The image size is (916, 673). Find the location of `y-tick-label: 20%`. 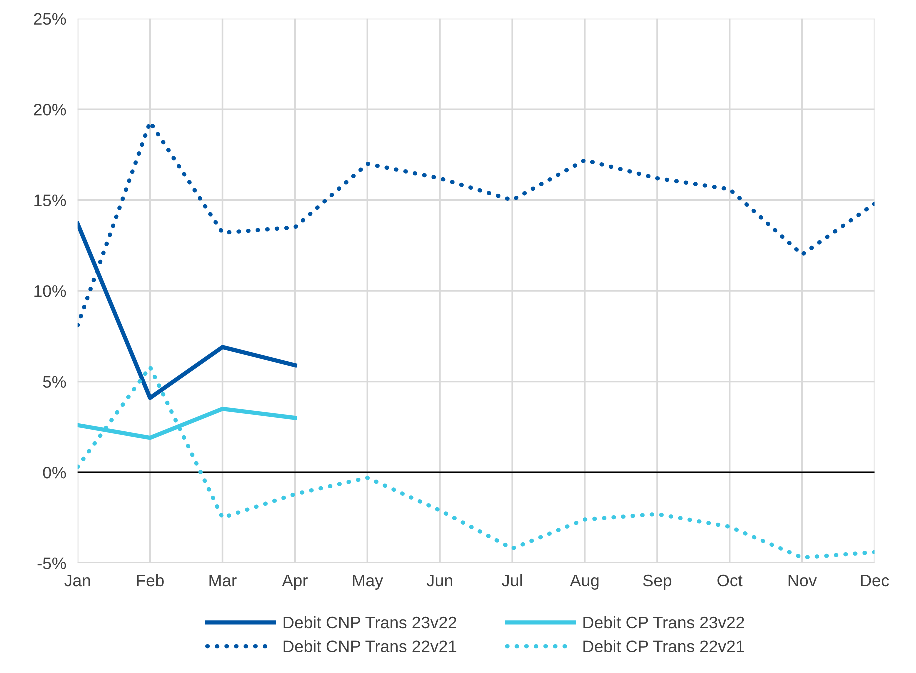

y-tick-label: 20% is located at coordinates (50, 110).